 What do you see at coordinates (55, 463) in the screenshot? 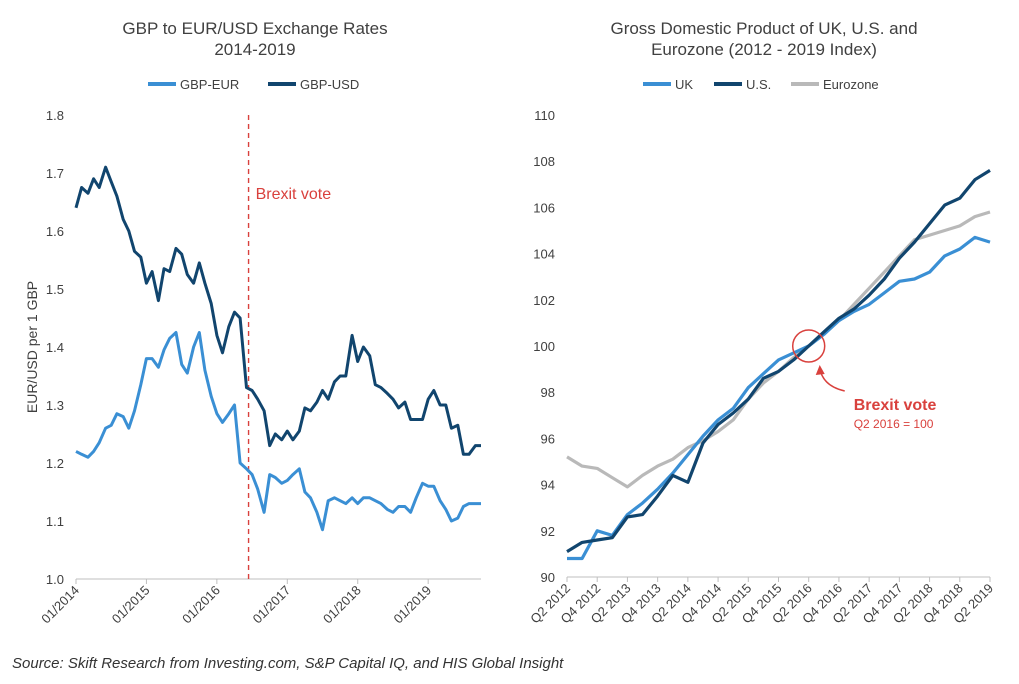
I see `left-y-tick-label: 1.2` at bounding box center [55, 463].